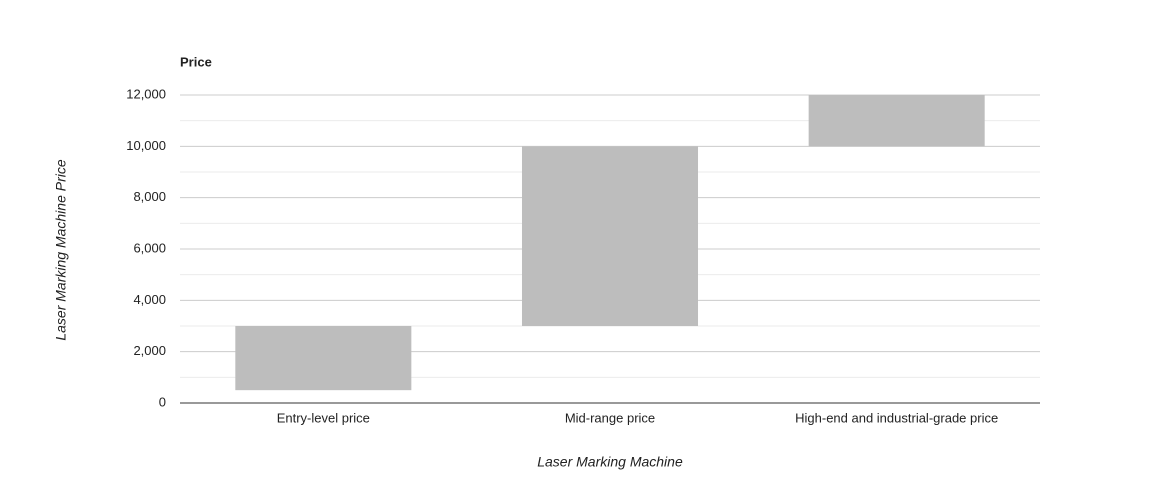  Describe the element at coordinates (323, 417) in the screenshot. I see `x-tick-label: Entry-level price` at that location.